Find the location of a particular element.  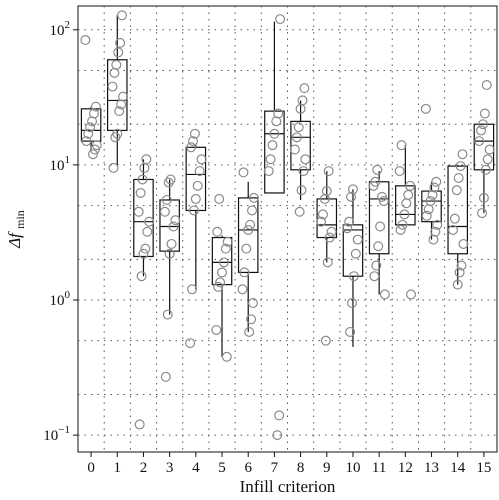

x-tick-label: 11 is located at coordinates (379, 468).